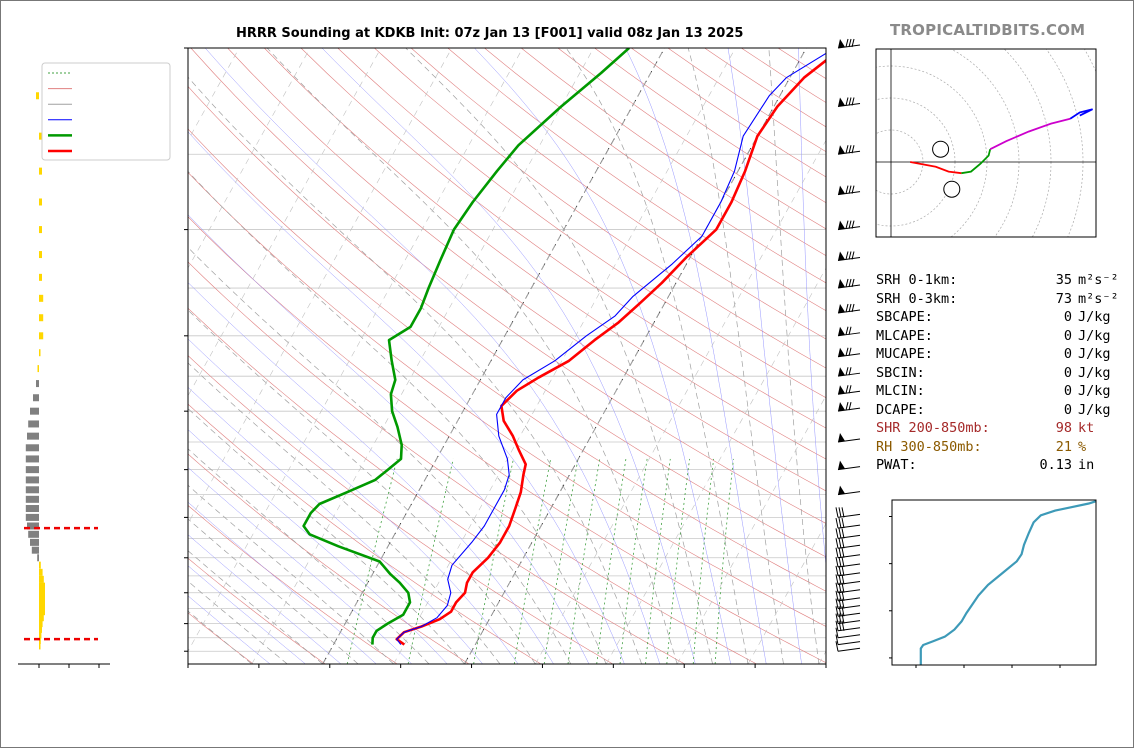 The height and width of the screenshot is (748, 1134). I want to click on theta-e-profile, so click(1007, 582).